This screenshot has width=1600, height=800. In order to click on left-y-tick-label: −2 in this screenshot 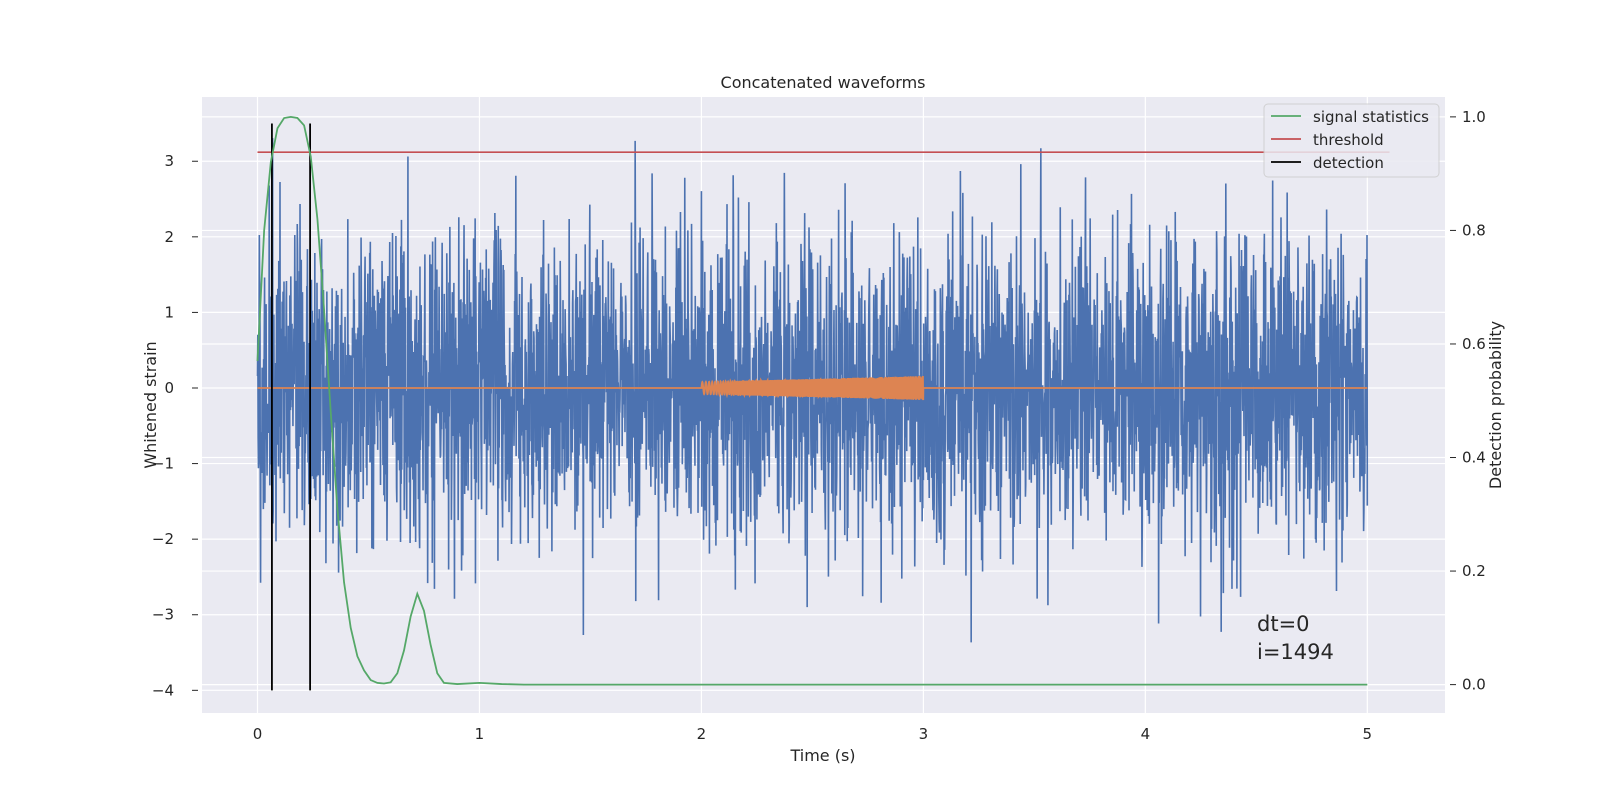, I will do `click(163, 539)`.